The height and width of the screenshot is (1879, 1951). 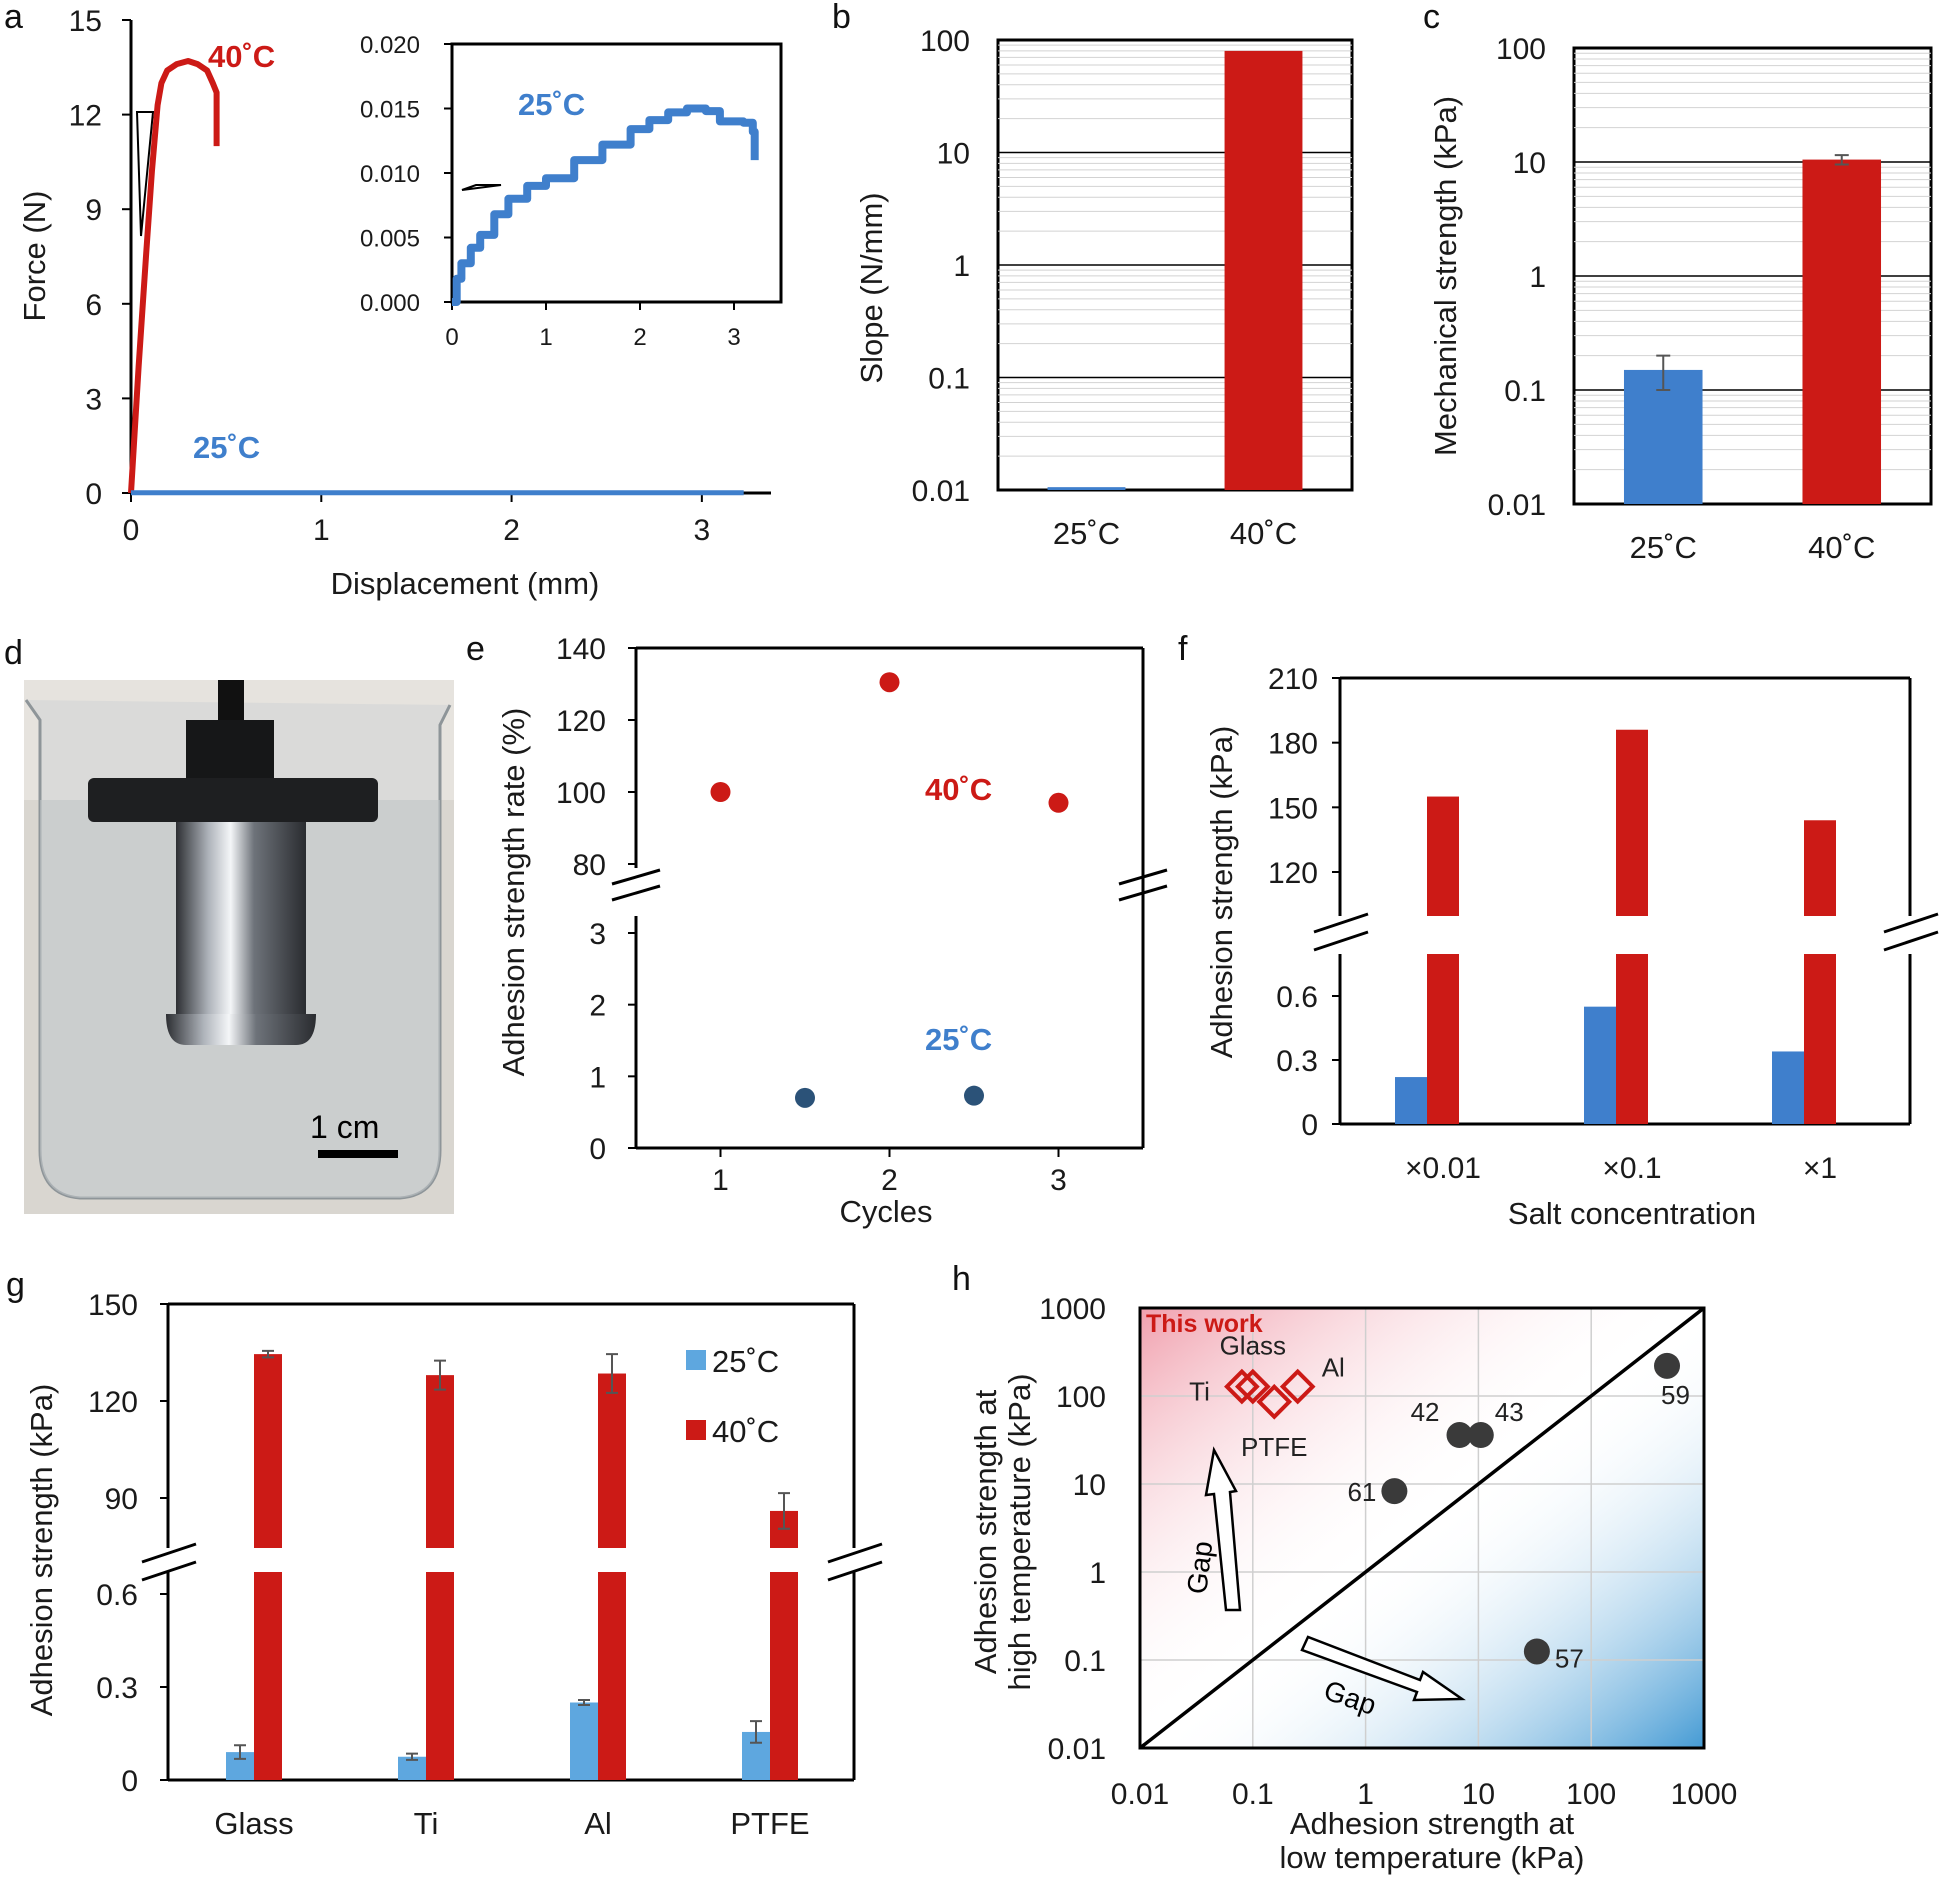 I want to click on e-x-tick-label: 2, so click(x=889, y=1180).